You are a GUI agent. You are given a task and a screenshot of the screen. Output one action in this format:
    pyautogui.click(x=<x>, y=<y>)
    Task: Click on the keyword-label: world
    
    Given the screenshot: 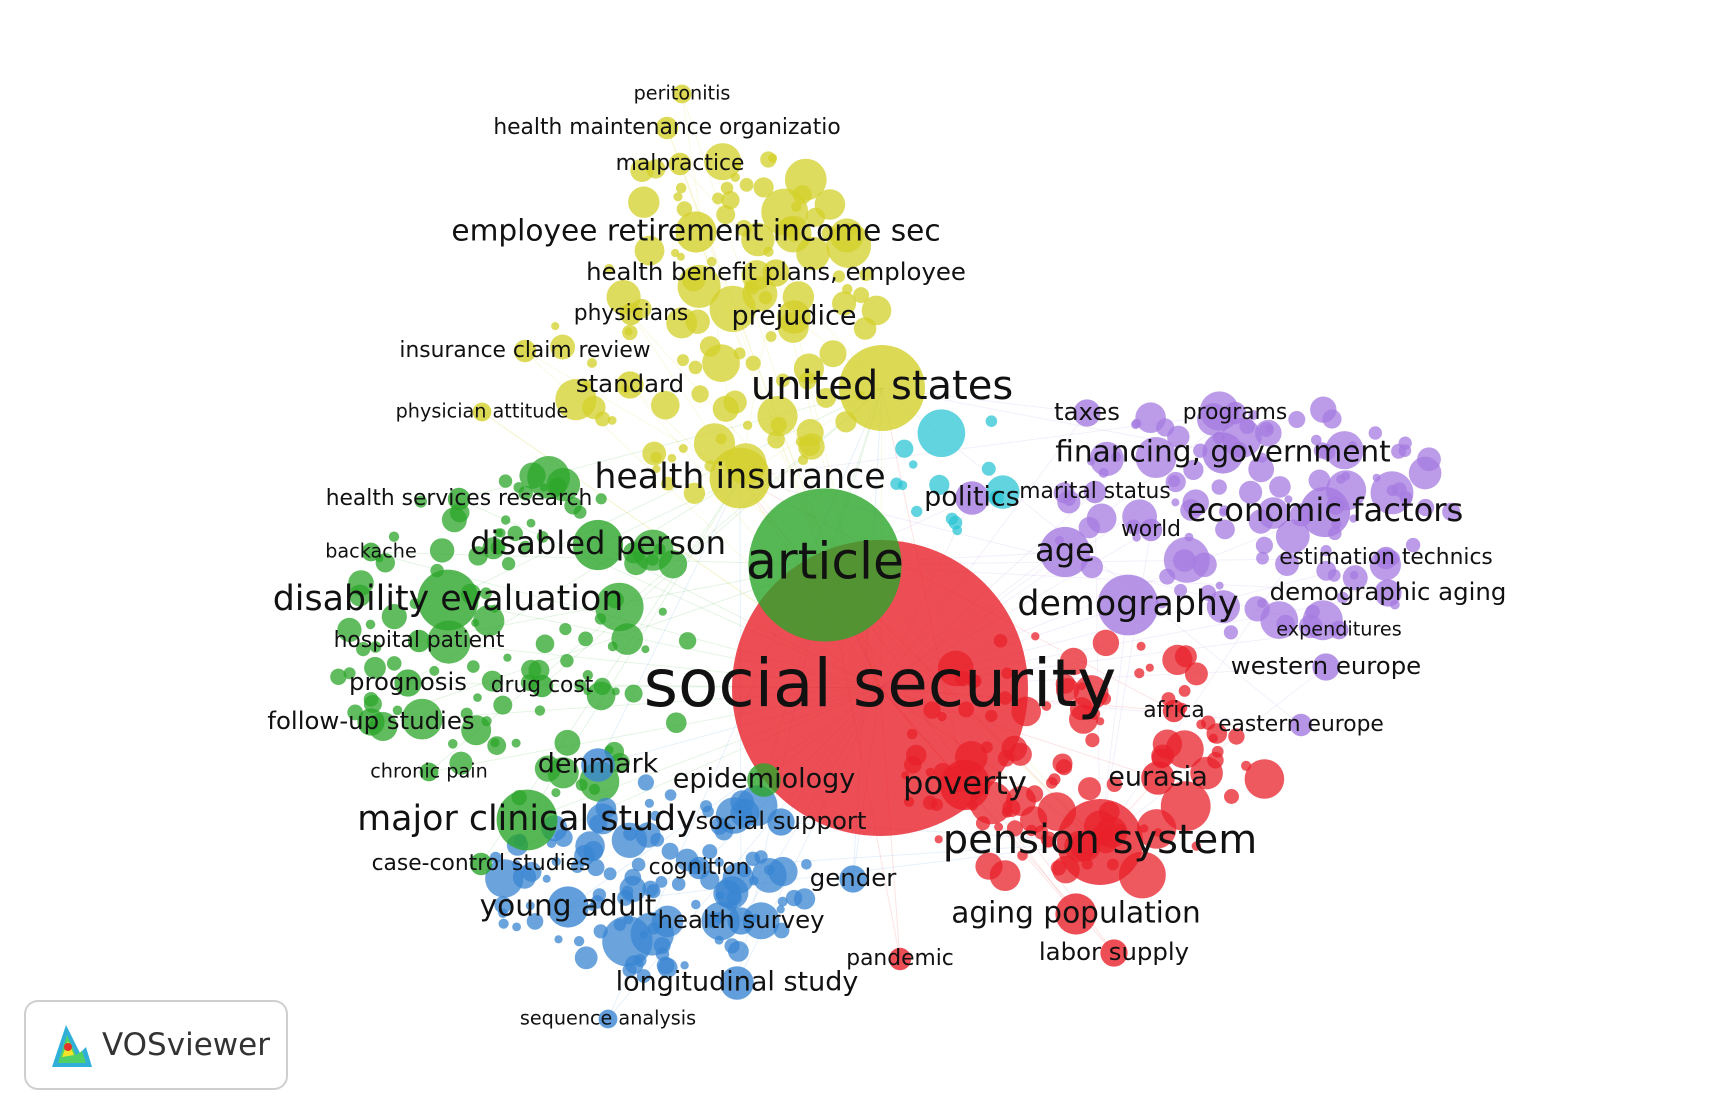 What is the action you would take?
    pyautogui.click(x=1151, y=529)
    